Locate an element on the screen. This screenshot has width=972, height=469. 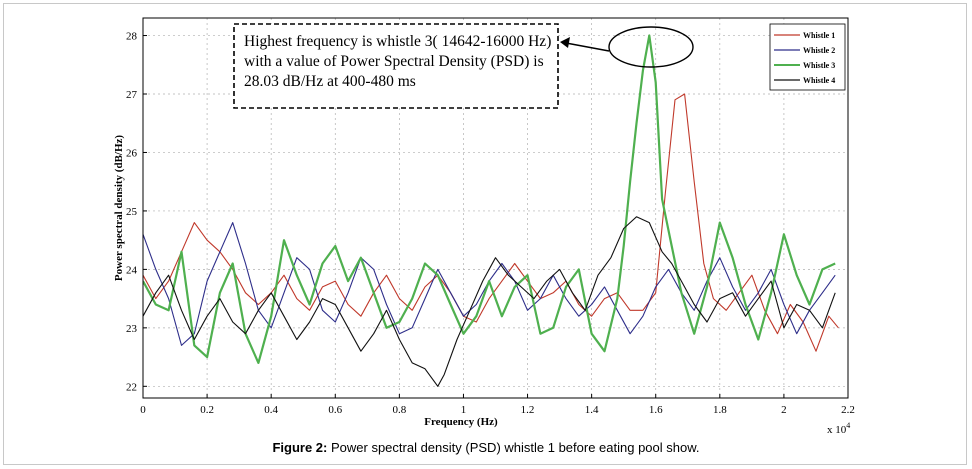
x-axis-label: Frequency (Hz) is located at coordinates (461, 422).